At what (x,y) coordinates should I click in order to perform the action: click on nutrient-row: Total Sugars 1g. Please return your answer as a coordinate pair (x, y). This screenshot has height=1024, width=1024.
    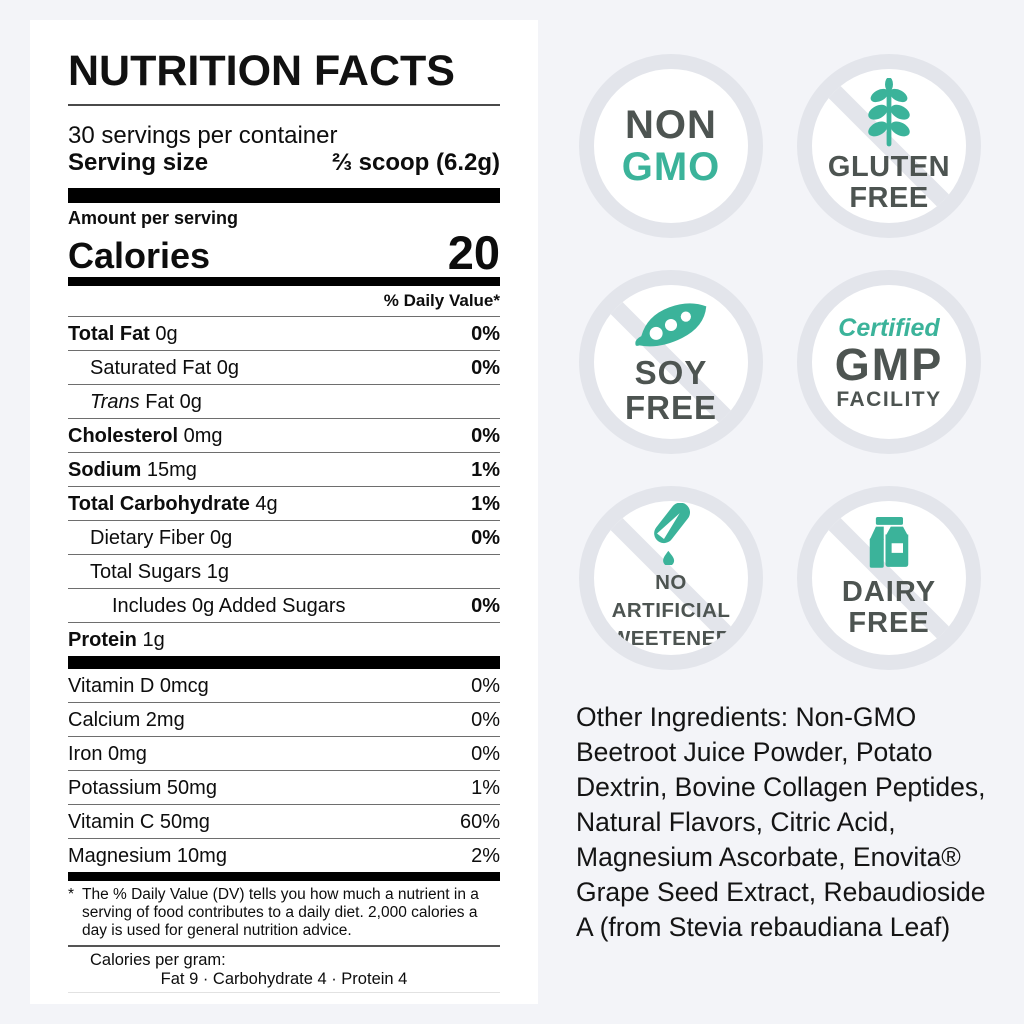
    Looking at the image, I should click on (284, 572).